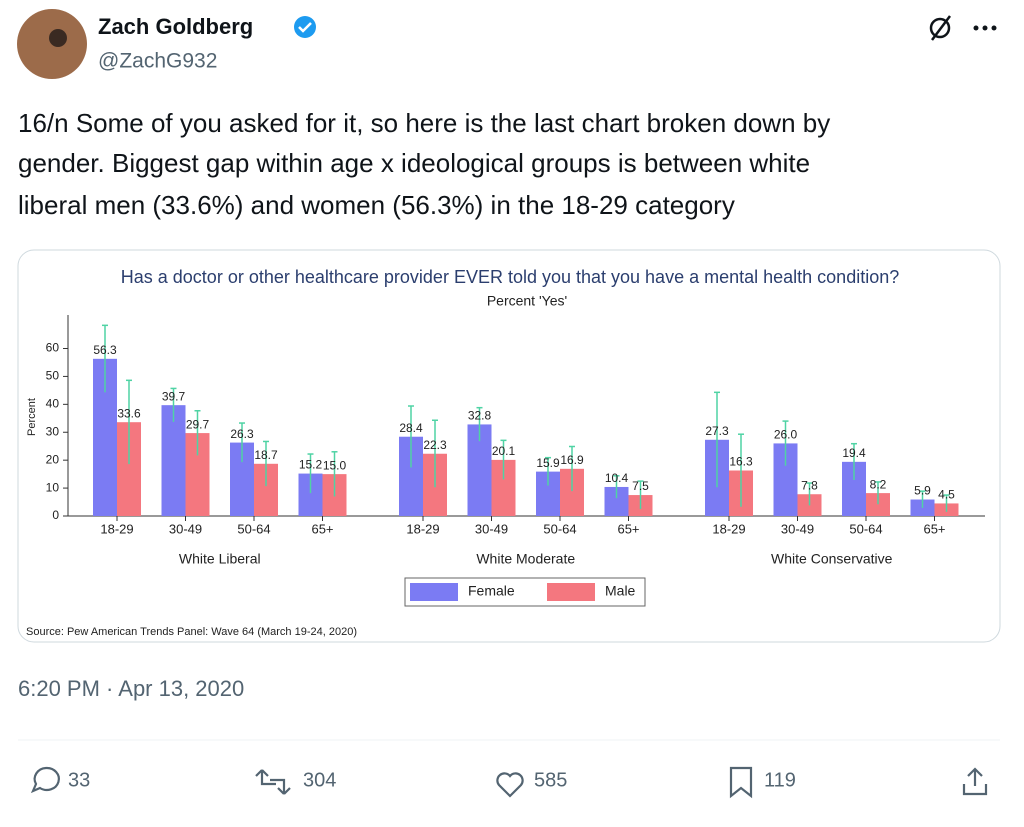 This screenshot has height=827, width=1024. I want to click on timestamp: 6:20 PM · Apr 13, 2020, so click(131, 688).